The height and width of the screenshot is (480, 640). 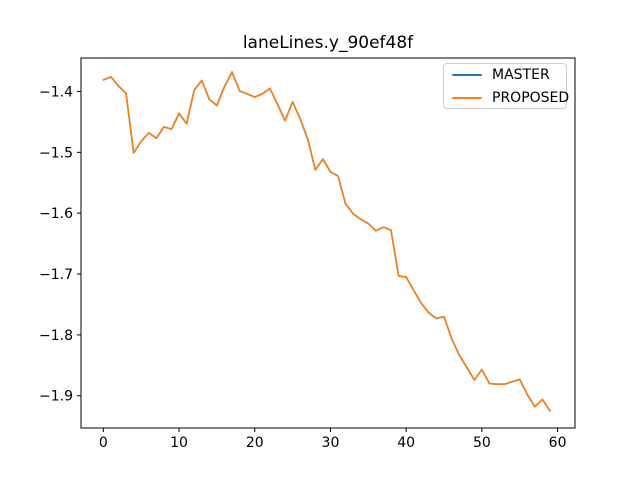 I want to click on legend-entry-master: MASTER, so click(x=505, y=75).